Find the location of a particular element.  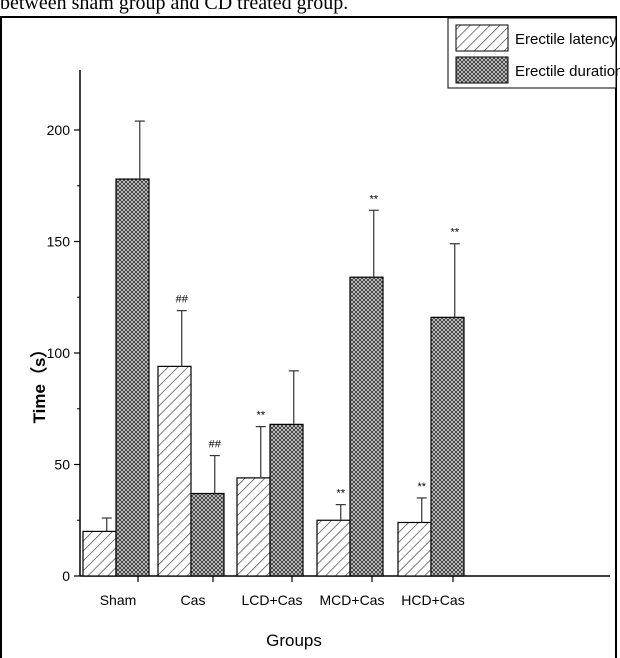

y-tick-label-200: 200 is located at coordinates (59, 130).